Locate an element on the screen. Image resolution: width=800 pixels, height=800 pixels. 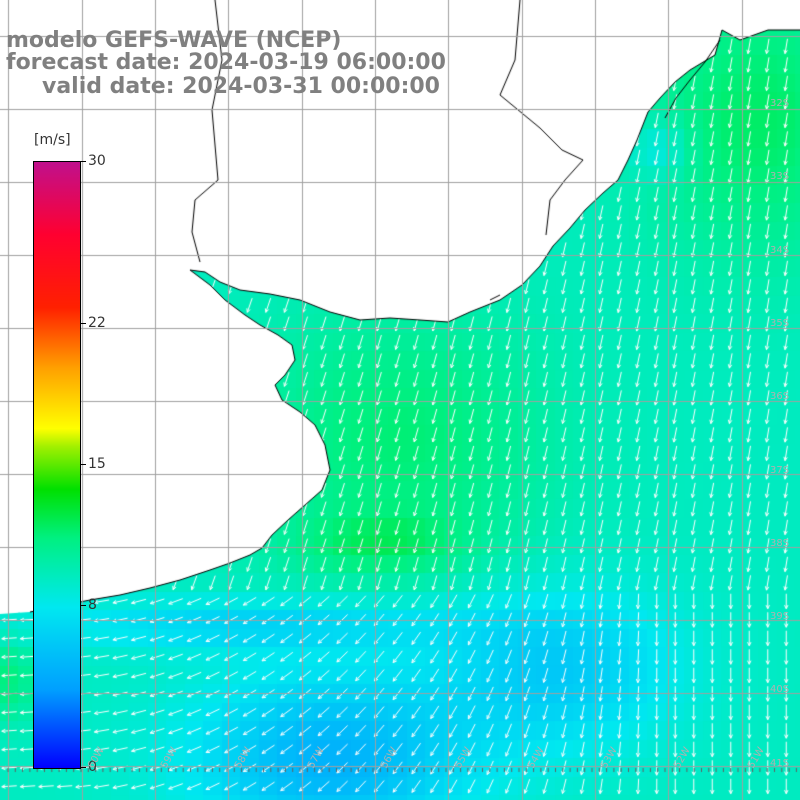
latitude-label: 40S is located at coordinates (780, 690).